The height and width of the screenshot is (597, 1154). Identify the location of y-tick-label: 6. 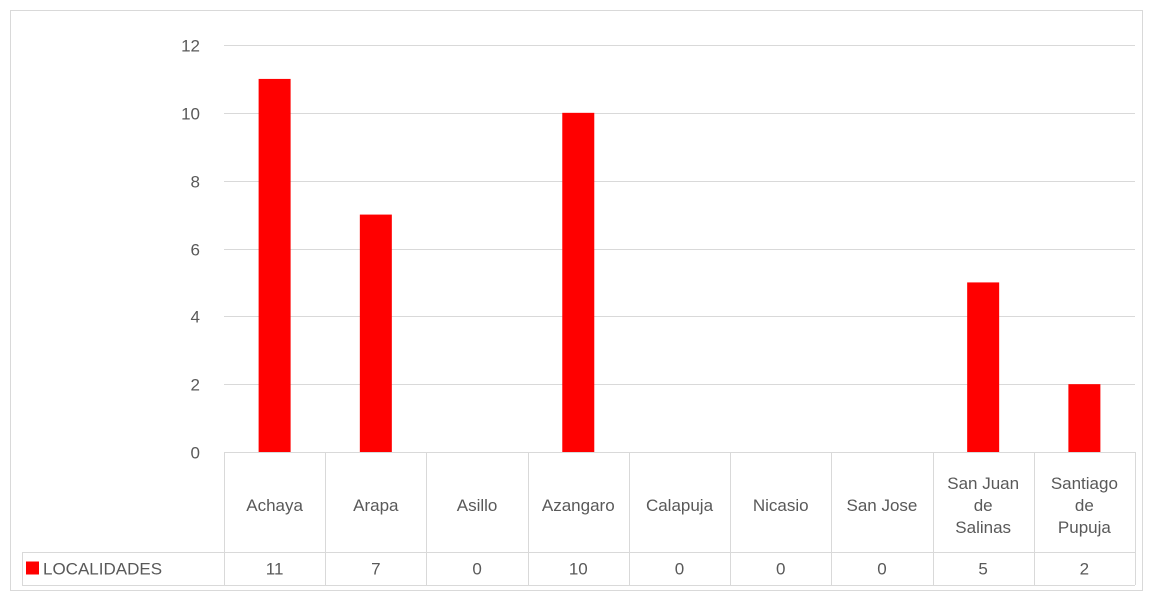
(195, 250).